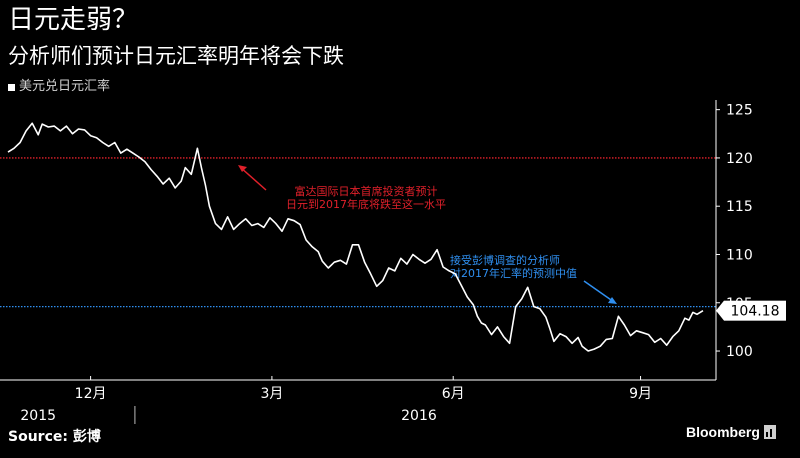 This screenshot has height=458, width=800. I want to click on y-tick-label: 110, so click(739, 255).